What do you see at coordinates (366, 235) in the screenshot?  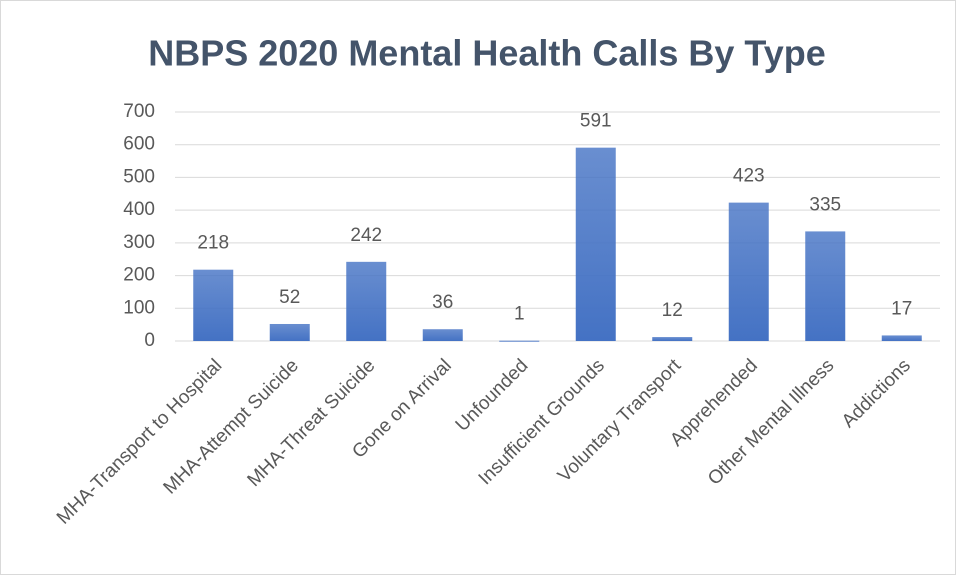 I see `data-label: 242` at bounding box center [366, 235].